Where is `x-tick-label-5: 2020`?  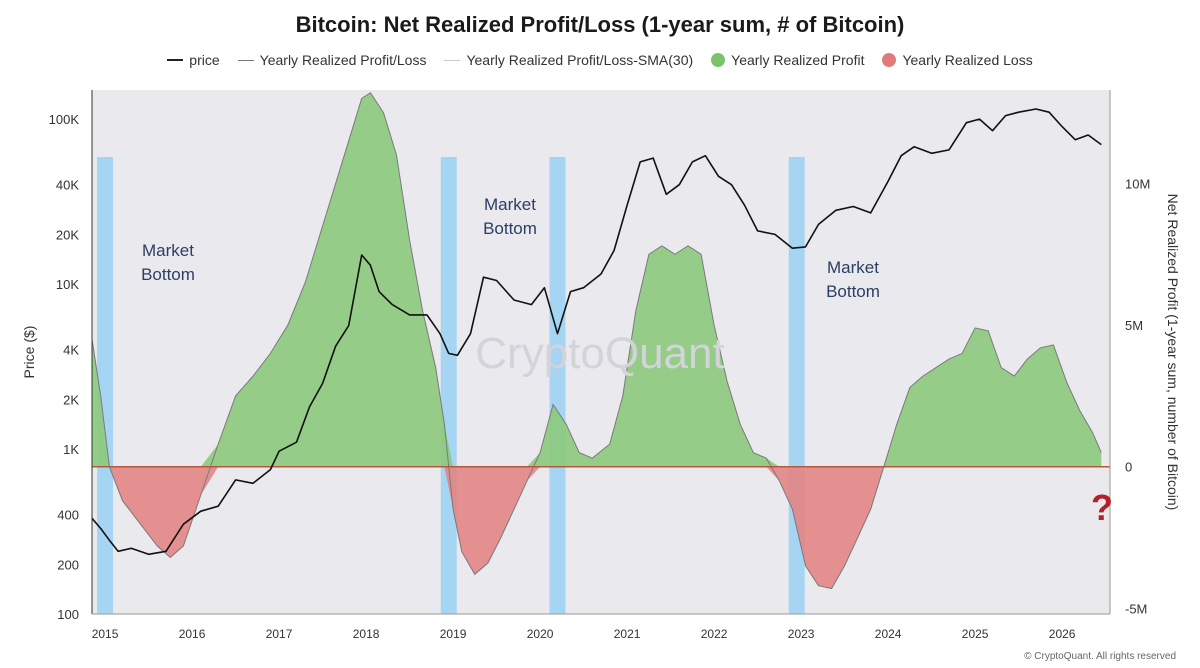
x-tick-label-5: 2020 is located at coordinates (540, 634).